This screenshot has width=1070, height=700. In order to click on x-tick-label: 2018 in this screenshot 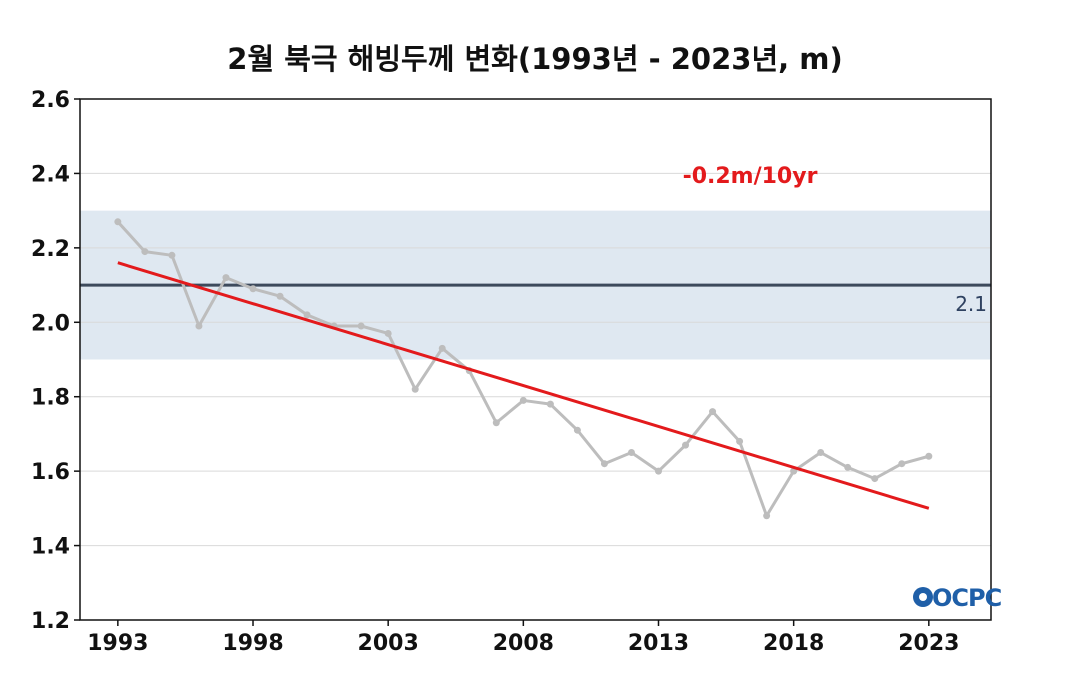, I will do `click(793, 643)`.